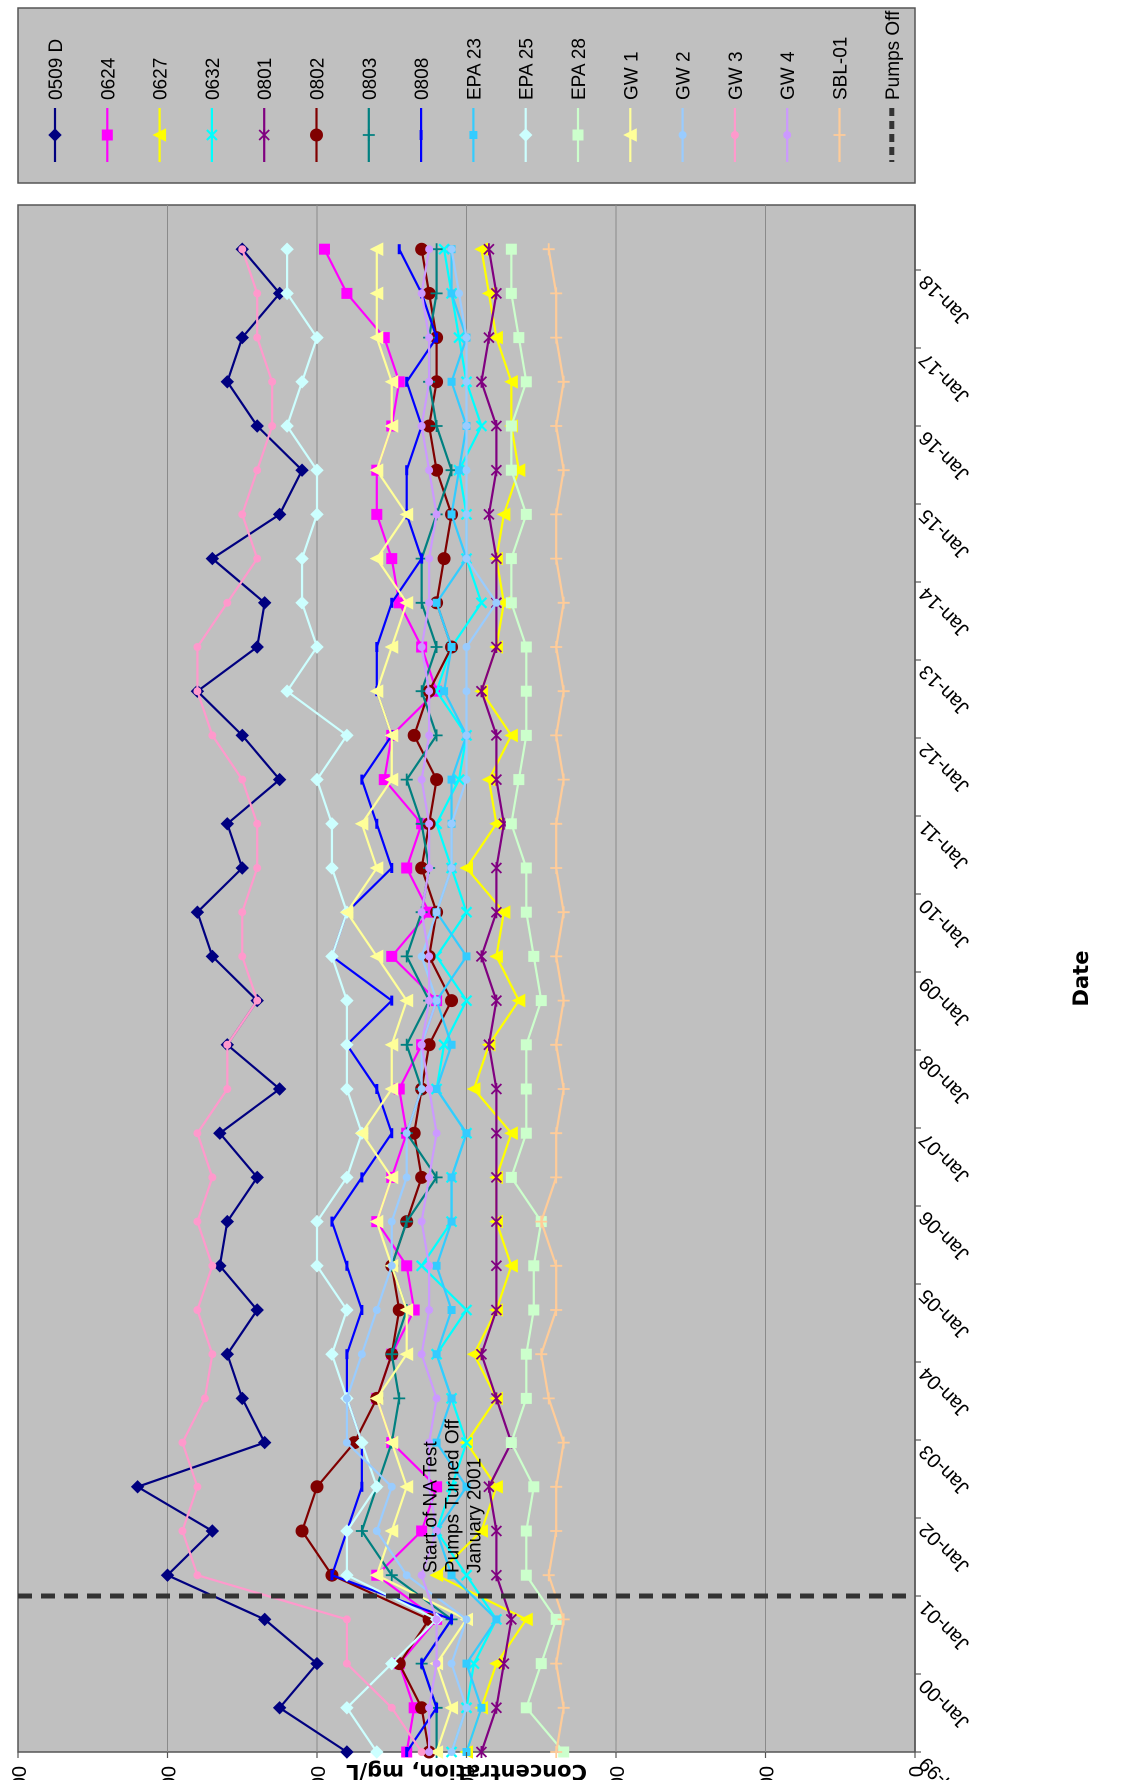 The image size is (1146, 1780). Describe the element at coordinates (788, 75) in the screenshot. I see `legend-label: GW 4` at that location.